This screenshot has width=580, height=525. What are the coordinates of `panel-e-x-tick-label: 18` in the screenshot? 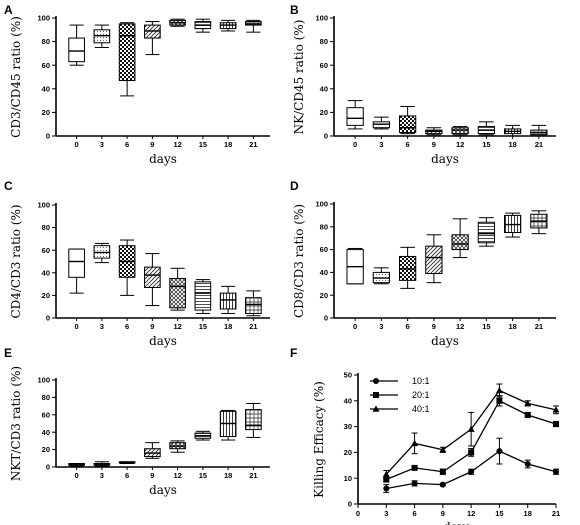 It's located at (228, 475).